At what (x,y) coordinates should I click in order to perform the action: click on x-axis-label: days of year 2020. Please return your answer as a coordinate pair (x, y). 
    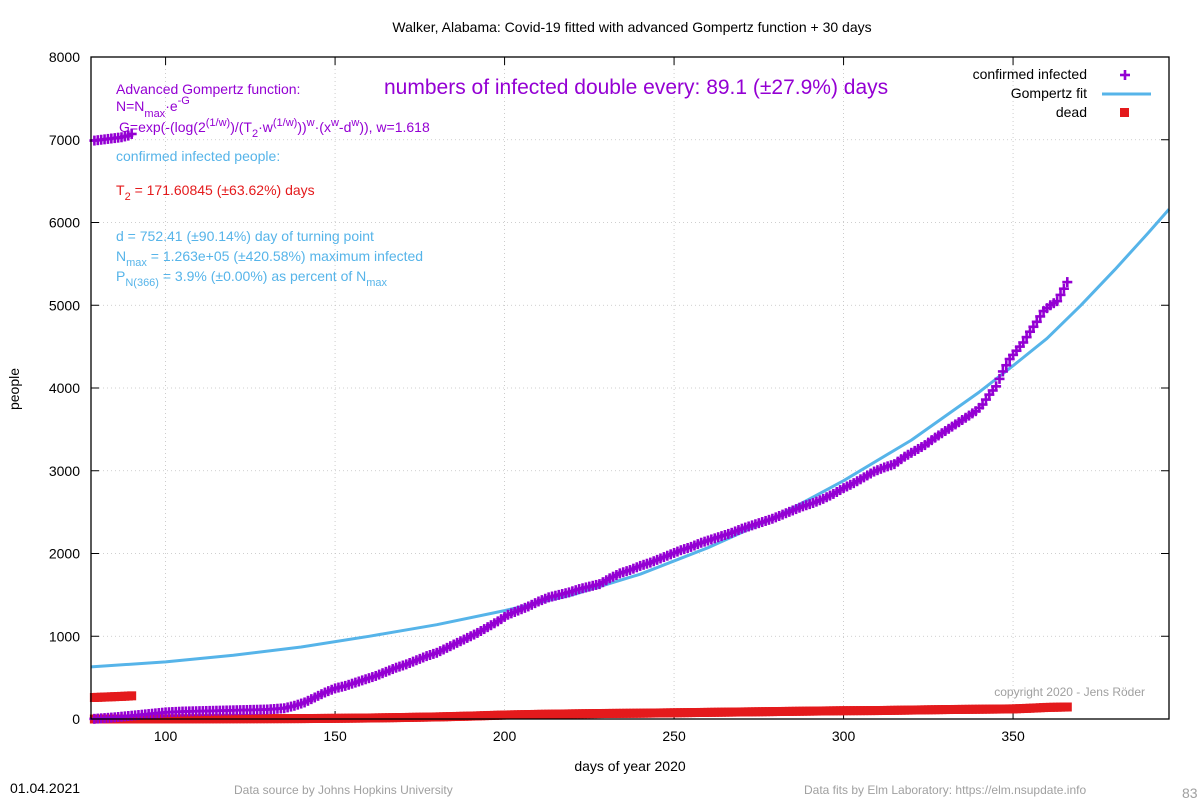
    Looking at the image, I should click on (630, 766).